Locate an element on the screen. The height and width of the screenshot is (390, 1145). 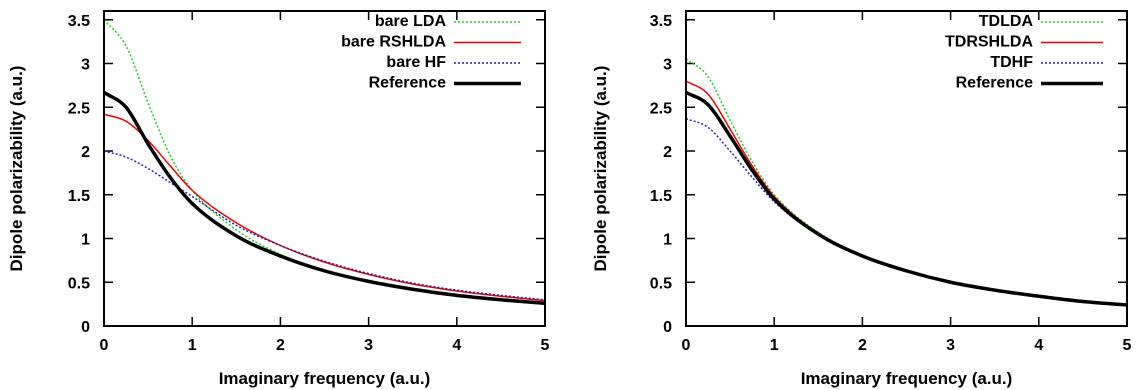
legend-label-tdrshlda: TDRSHLDA is located at coordinates (989, 42).